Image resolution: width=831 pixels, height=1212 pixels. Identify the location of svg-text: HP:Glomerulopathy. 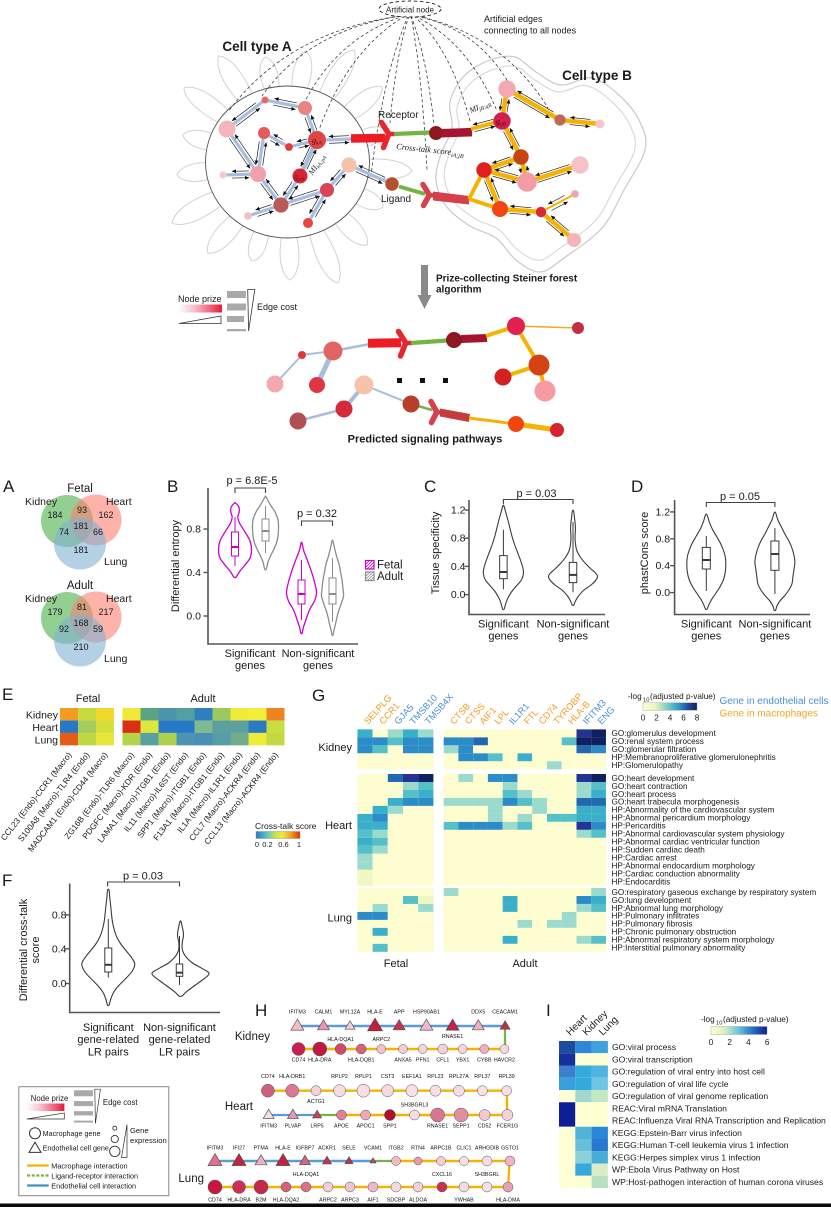
(648, 765).